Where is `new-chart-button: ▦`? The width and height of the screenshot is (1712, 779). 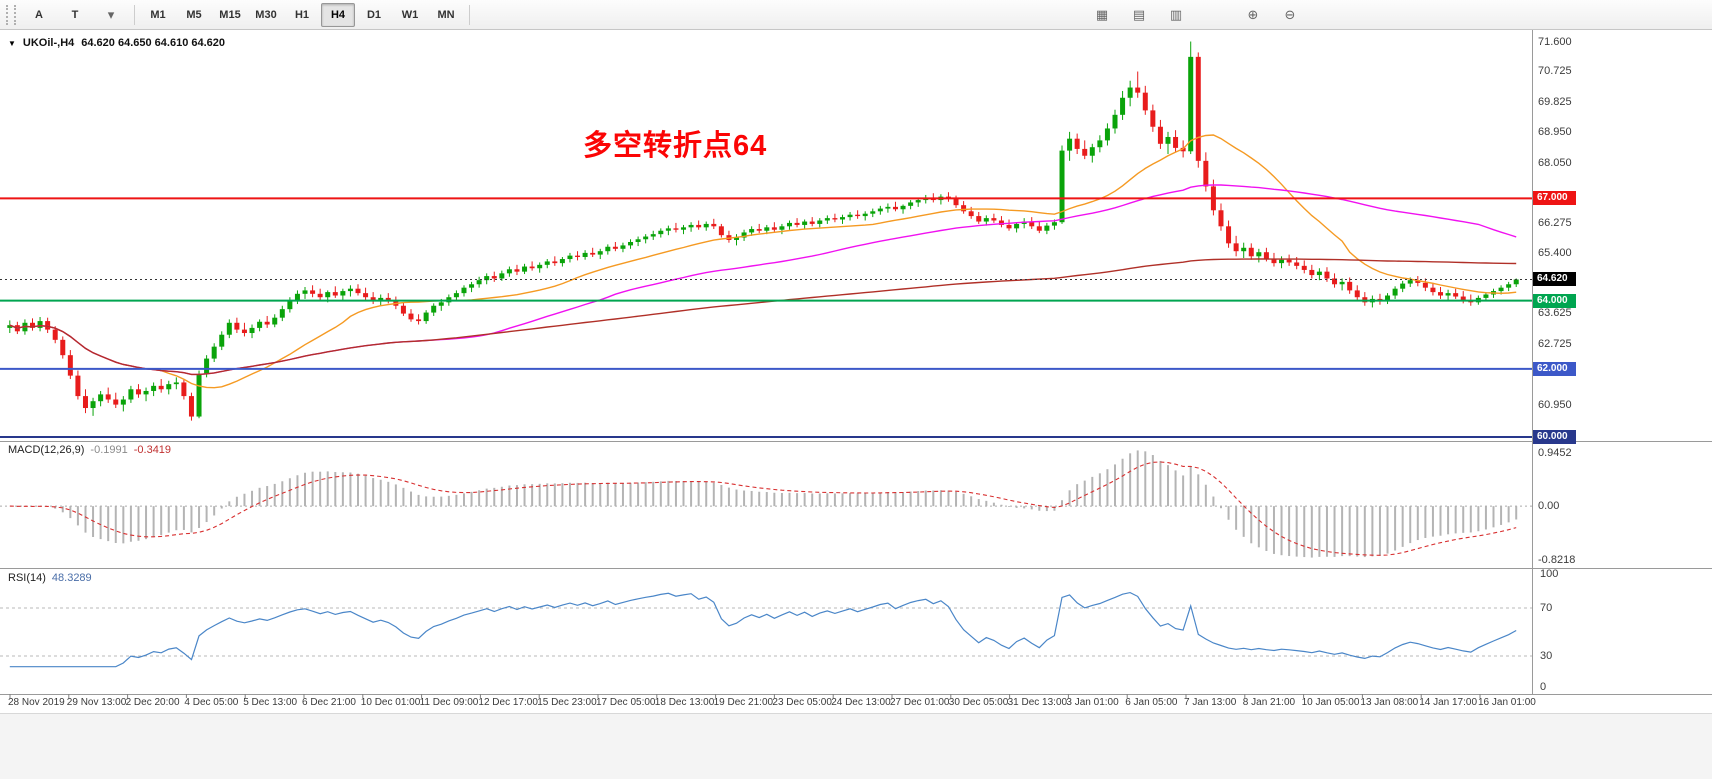 new-chart-button: ▦ is located at coordinates (1102, 14).